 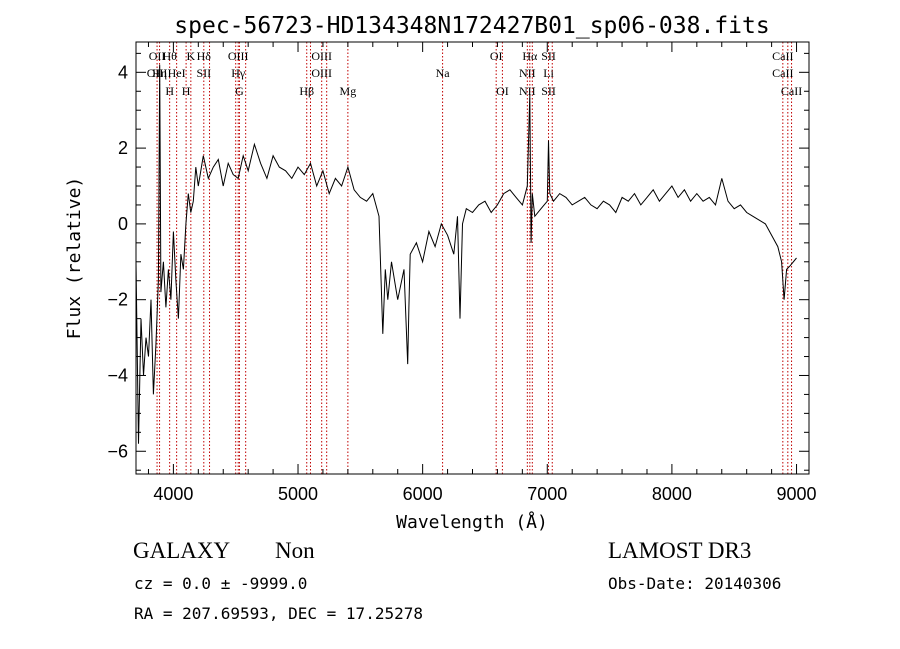 I want to click on x-axis-label: Wavelength (Å), so click(x=472, y=522).